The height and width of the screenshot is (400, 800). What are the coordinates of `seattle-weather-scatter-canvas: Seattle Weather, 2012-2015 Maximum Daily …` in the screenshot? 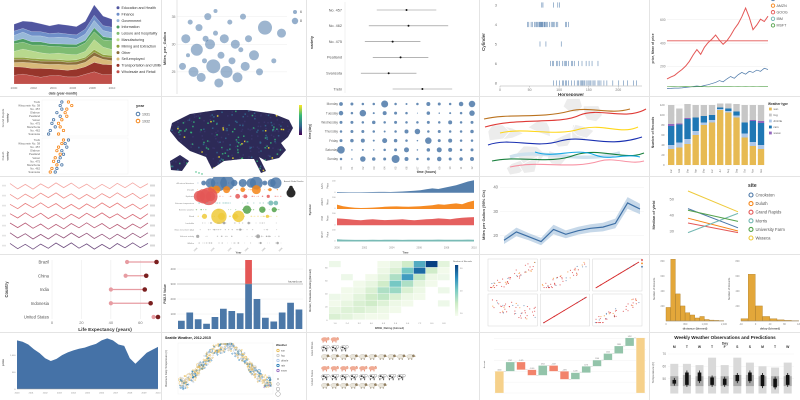 It's located at (226, 366).